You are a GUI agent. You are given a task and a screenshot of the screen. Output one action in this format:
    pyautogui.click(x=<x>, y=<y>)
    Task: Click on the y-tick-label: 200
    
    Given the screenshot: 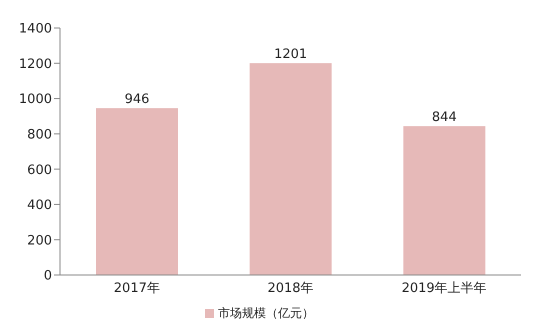 What is the action you would take?
    pyautogui.click(x=39, y=240)
    